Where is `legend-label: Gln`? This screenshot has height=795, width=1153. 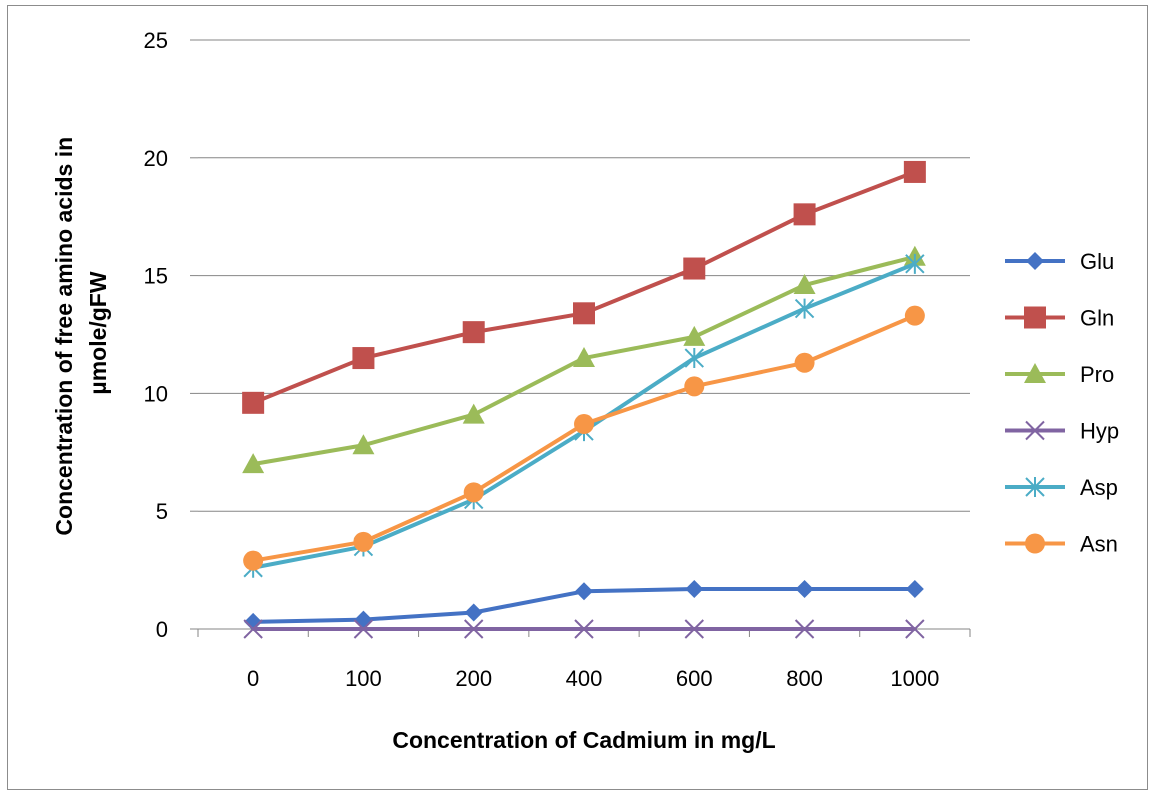 legend-label: Gln is located at coordinates (1097, 318).